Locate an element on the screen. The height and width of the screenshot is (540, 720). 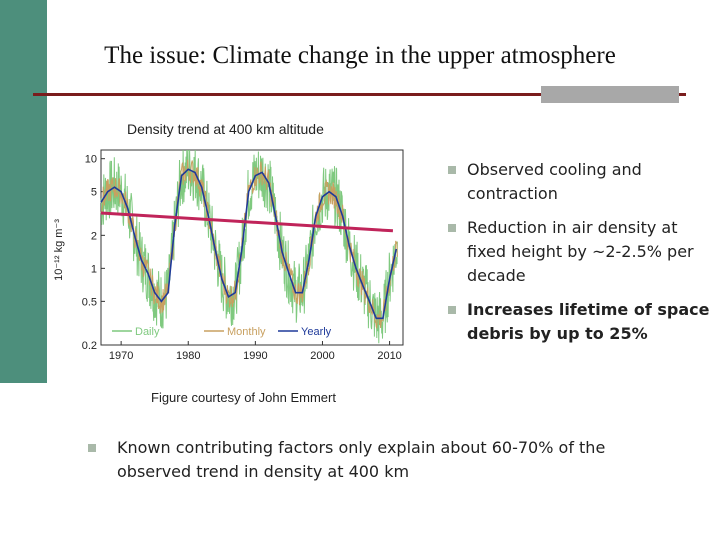
chart-caption: Density trend at 400 km altitude is located at coordinates (225, 129).